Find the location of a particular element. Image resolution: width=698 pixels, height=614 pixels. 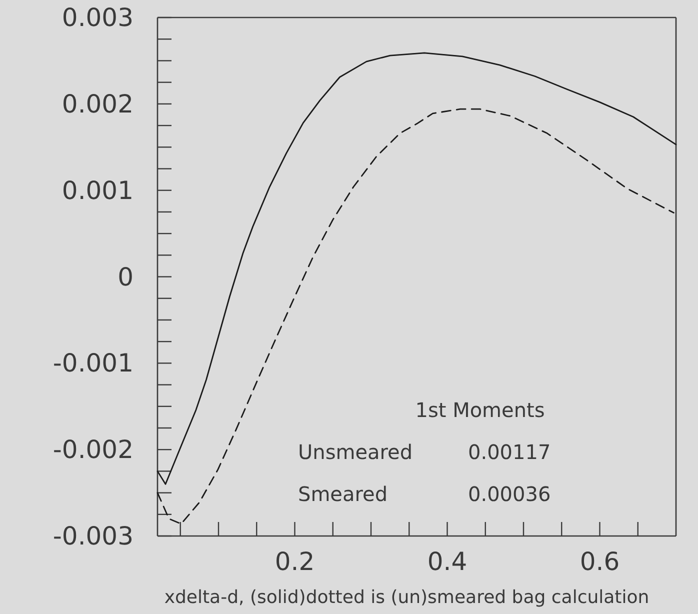

x-axis-title: xdelta-d, (solid)dotted is (un)smeared bag calculation is located at coordinates (407, 597).